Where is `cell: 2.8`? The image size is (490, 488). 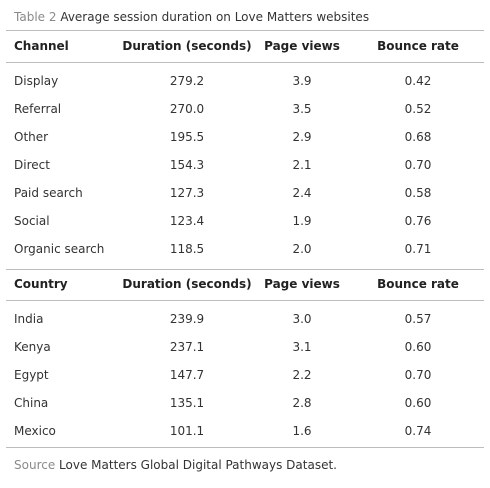 cell: 2.8 is located at coordinates (302, 403).